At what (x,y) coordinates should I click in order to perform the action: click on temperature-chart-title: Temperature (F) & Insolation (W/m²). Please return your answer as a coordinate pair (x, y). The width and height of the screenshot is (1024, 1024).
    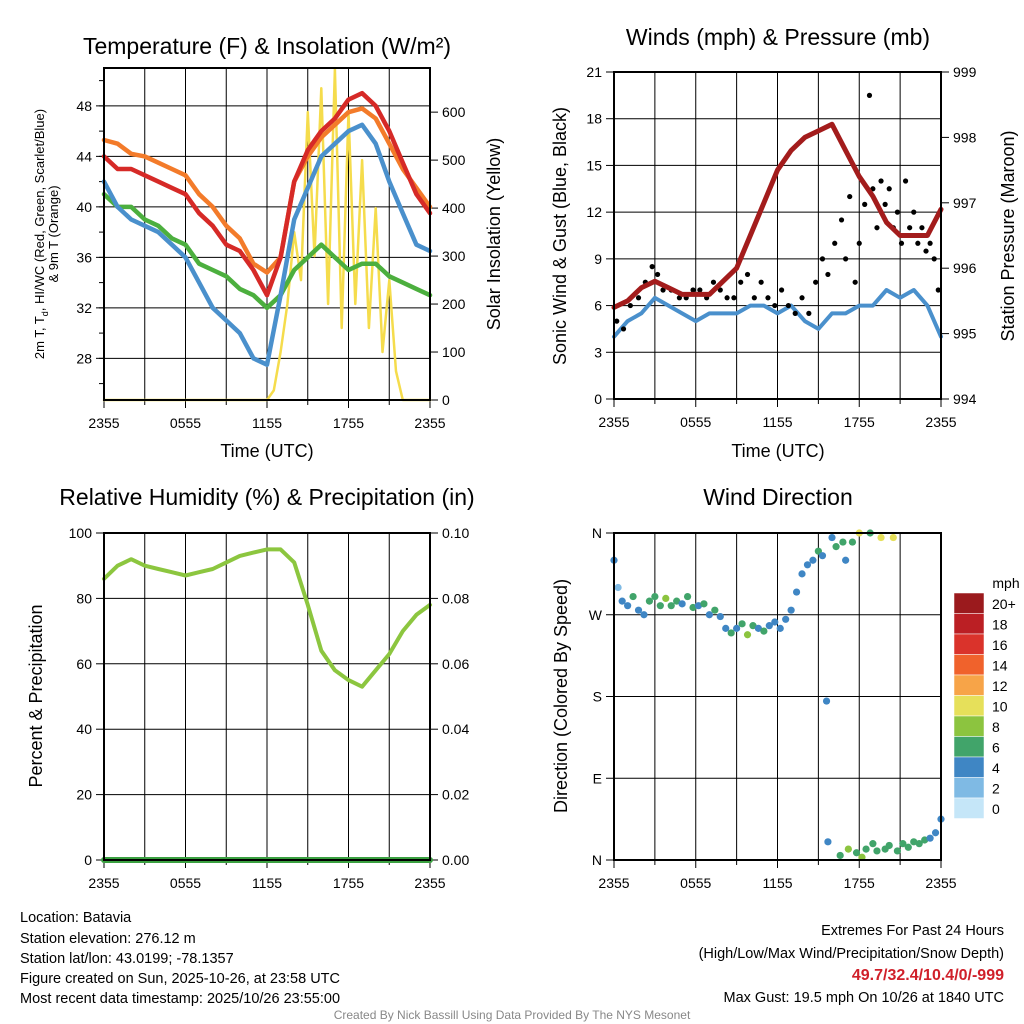
    Looking at the image, I should click on (267, 46).